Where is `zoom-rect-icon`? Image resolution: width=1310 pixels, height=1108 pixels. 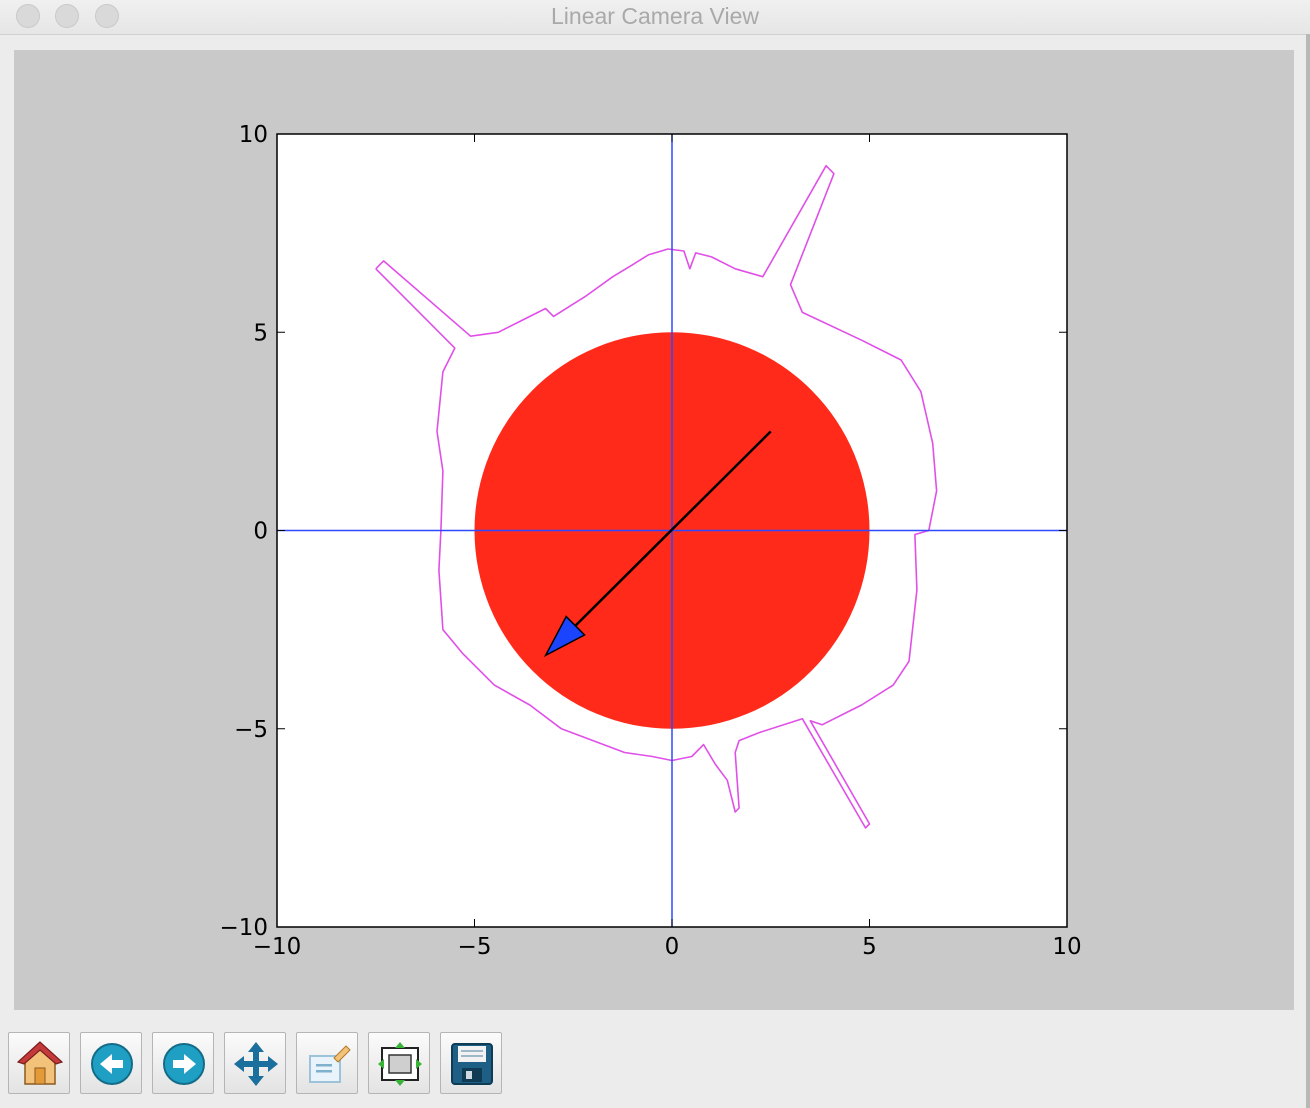
zoom-rect-icon is located at coordinates (330, 1064).